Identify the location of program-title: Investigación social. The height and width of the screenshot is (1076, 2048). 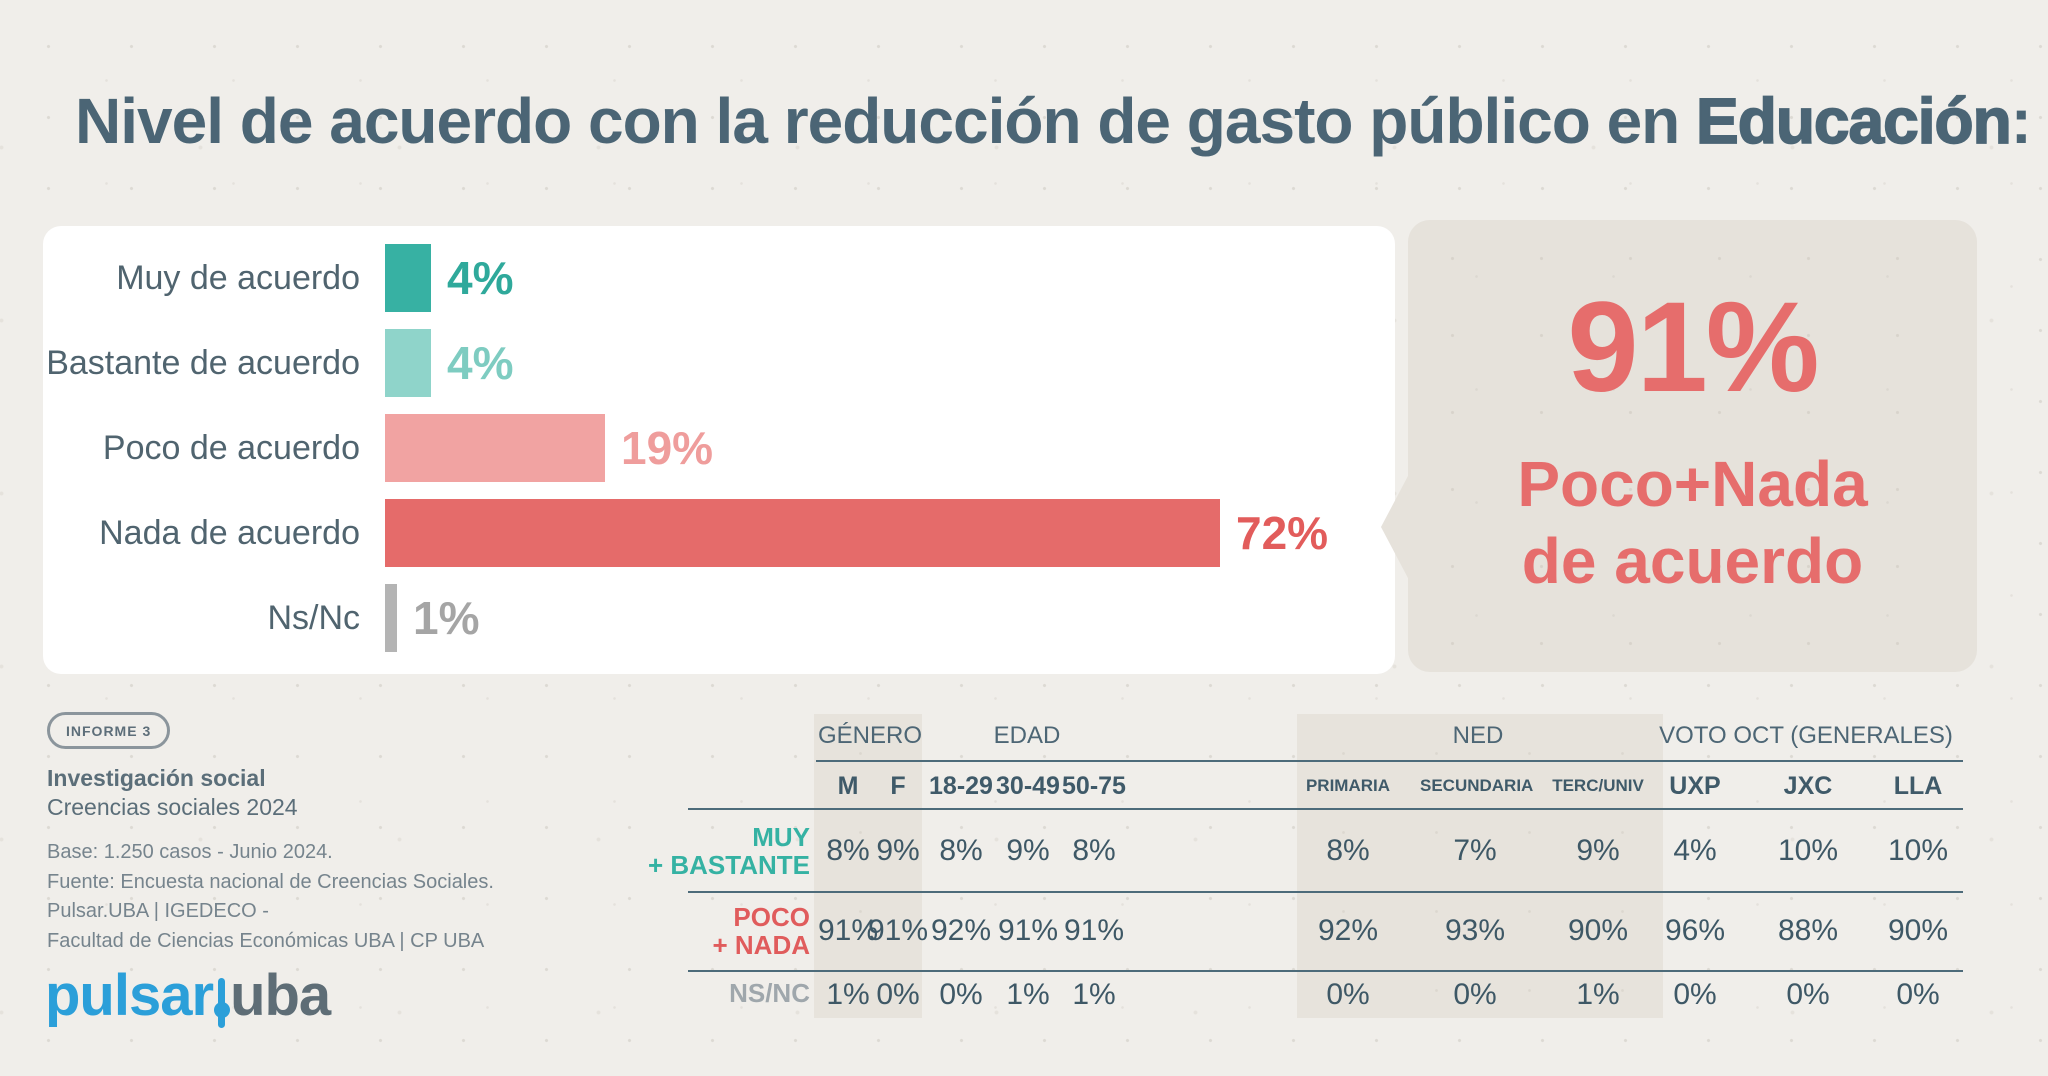
(156, 778).